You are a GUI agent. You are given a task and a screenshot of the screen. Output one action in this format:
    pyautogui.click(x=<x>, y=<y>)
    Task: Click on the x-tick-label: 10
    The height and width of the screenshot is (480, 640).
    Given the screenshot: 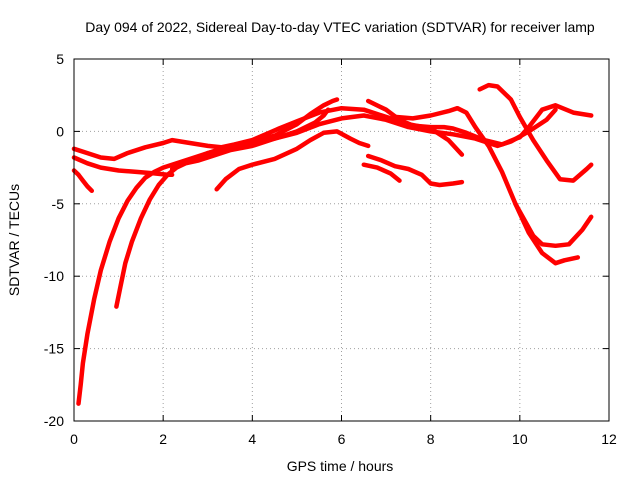 What is the action you would take?
    pyautogui.click(x=520, y=439)
    